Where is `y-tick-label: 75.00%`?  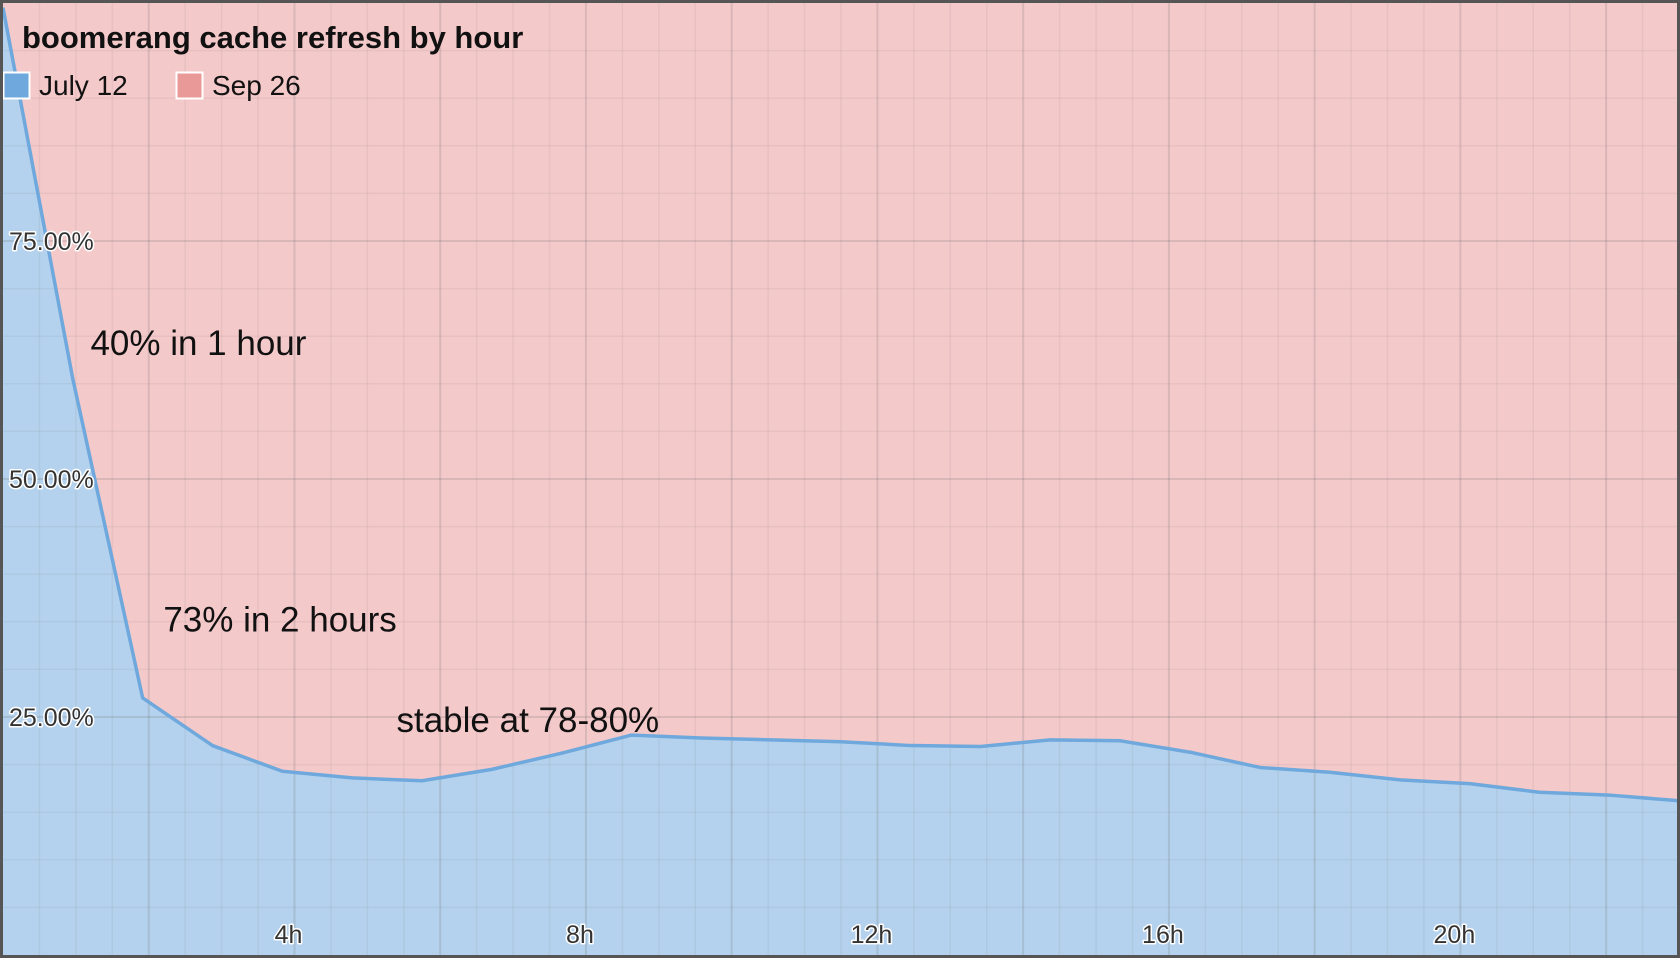
y-tick-label: 75.00% is located at coordinates (51, 242).